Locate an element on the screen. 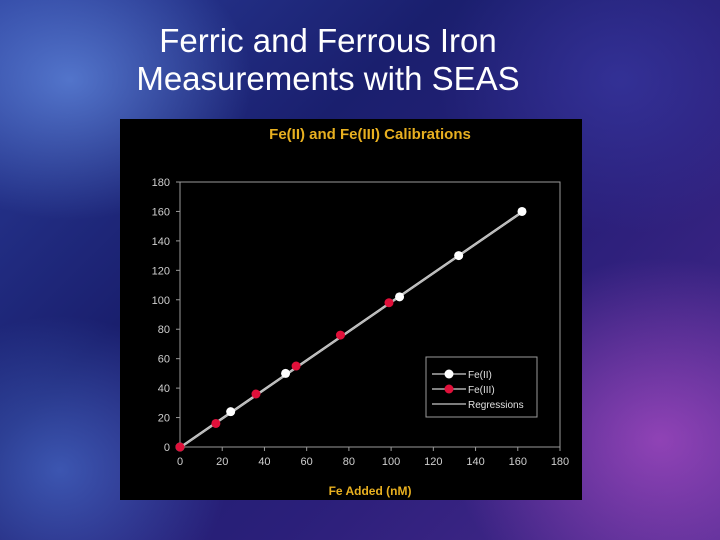  x-tick-label: 0 is located at coordinates (180, 462).